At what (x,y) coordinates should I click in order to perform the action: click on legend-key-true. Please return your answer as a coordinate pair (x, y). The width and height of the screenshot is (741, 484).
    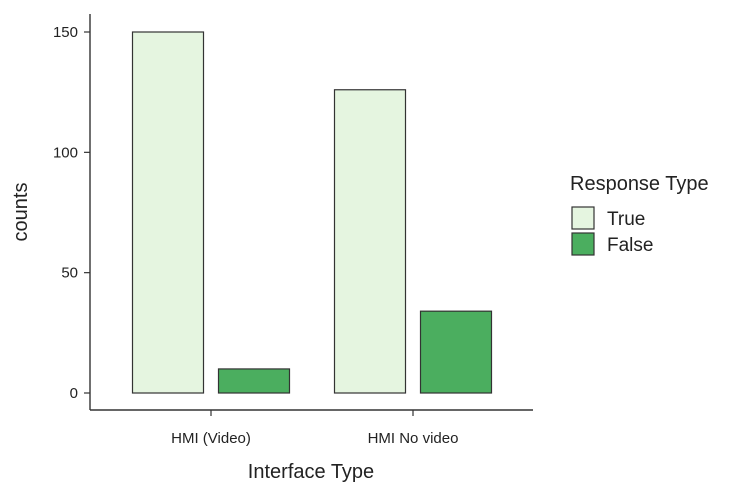
    Looking at the image, I should click on (583, 218).